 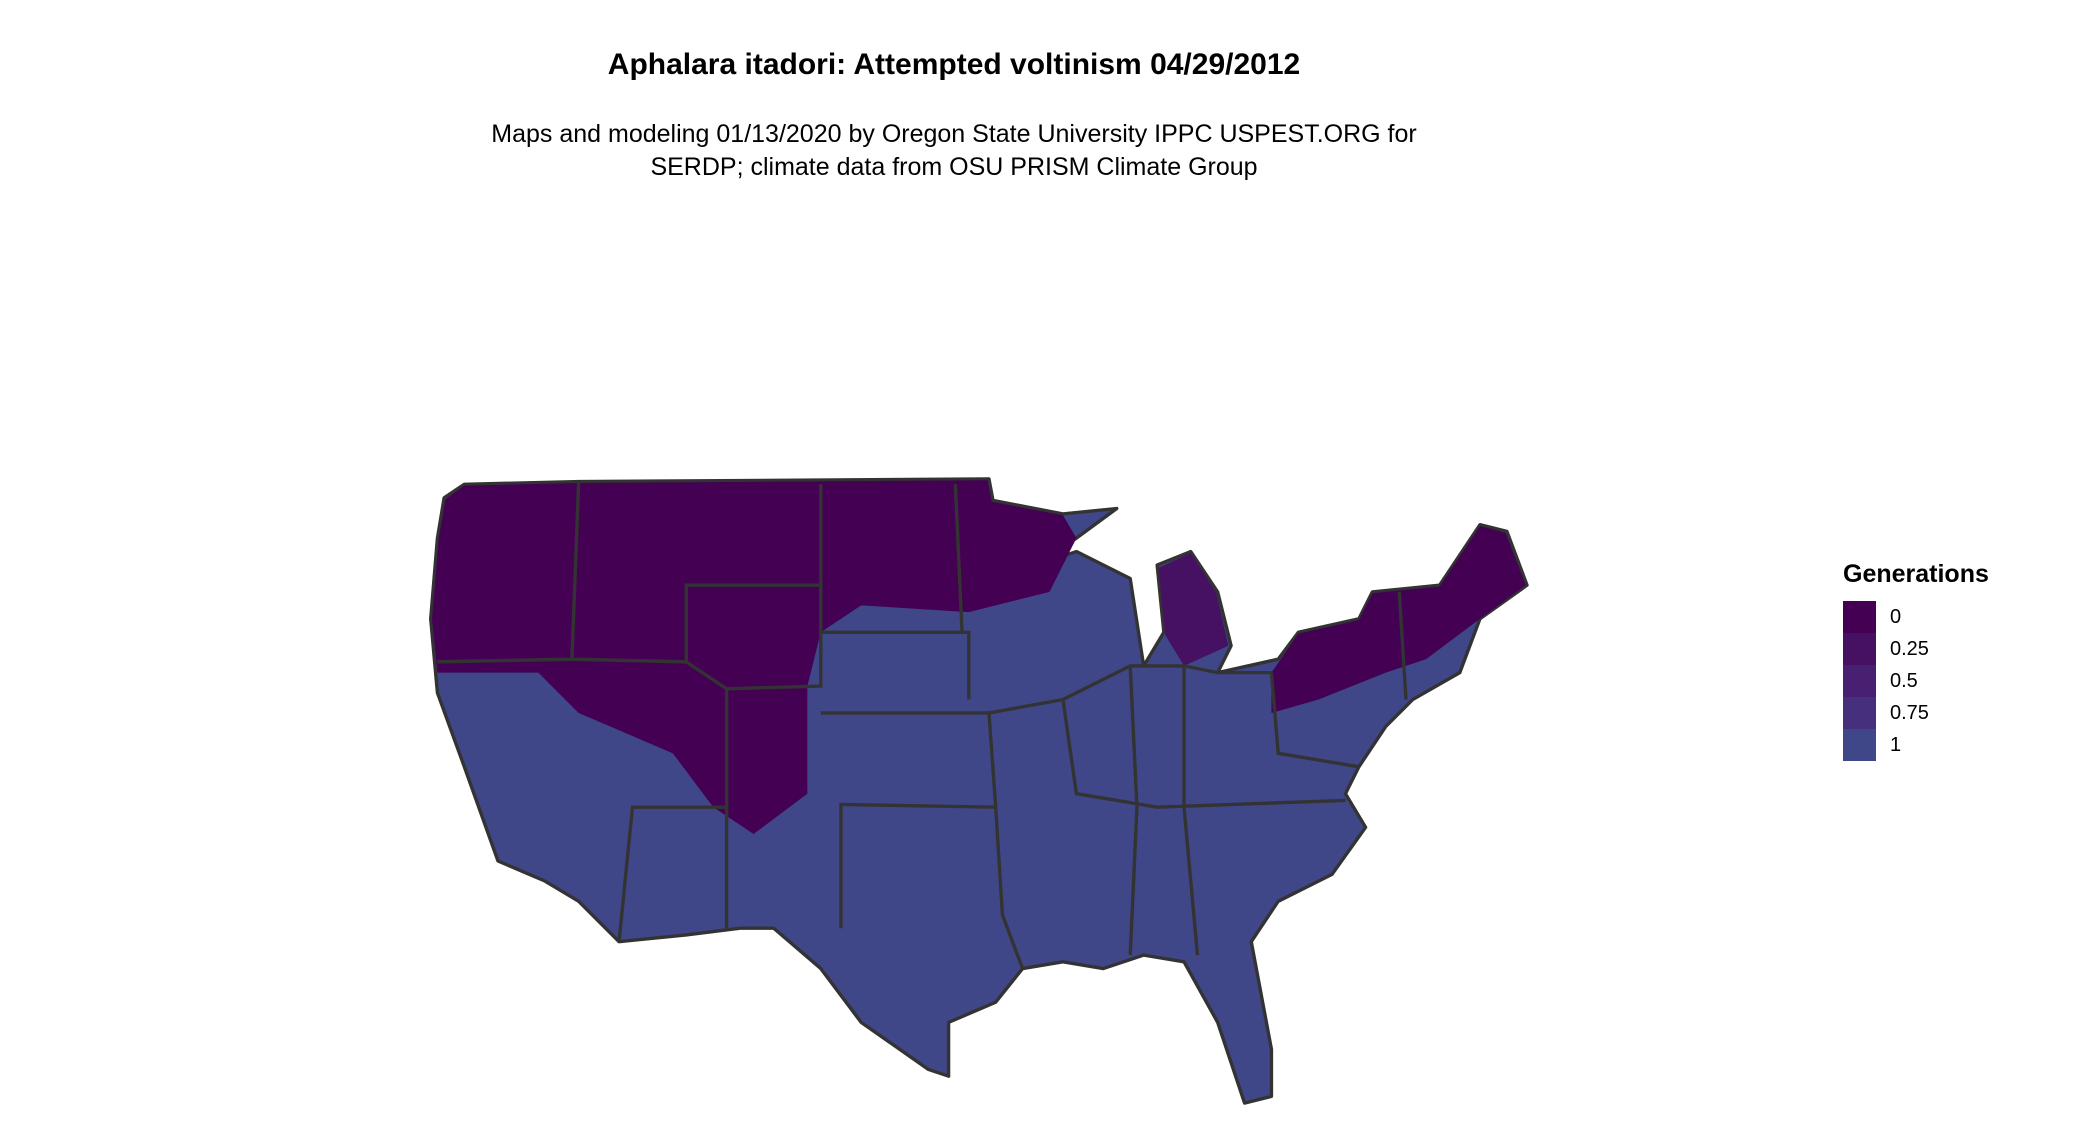 What do you see at coordinates (1398, 619) in the screenshot?
I see `region-0-generations-northeast` at bounding box center [1398, 619].